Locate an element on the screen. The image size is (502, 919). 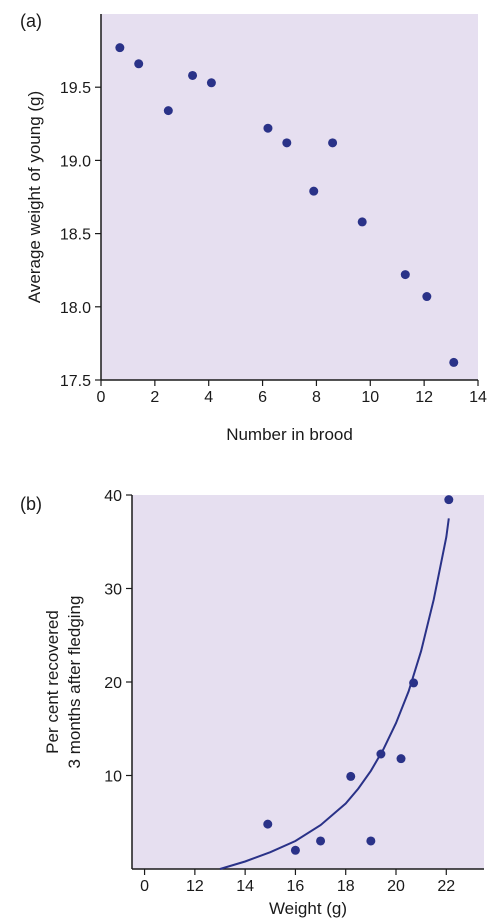
panel-b-x-ticks: 0 12 14 16 18 20 22 is located at coordinates (297, 882).